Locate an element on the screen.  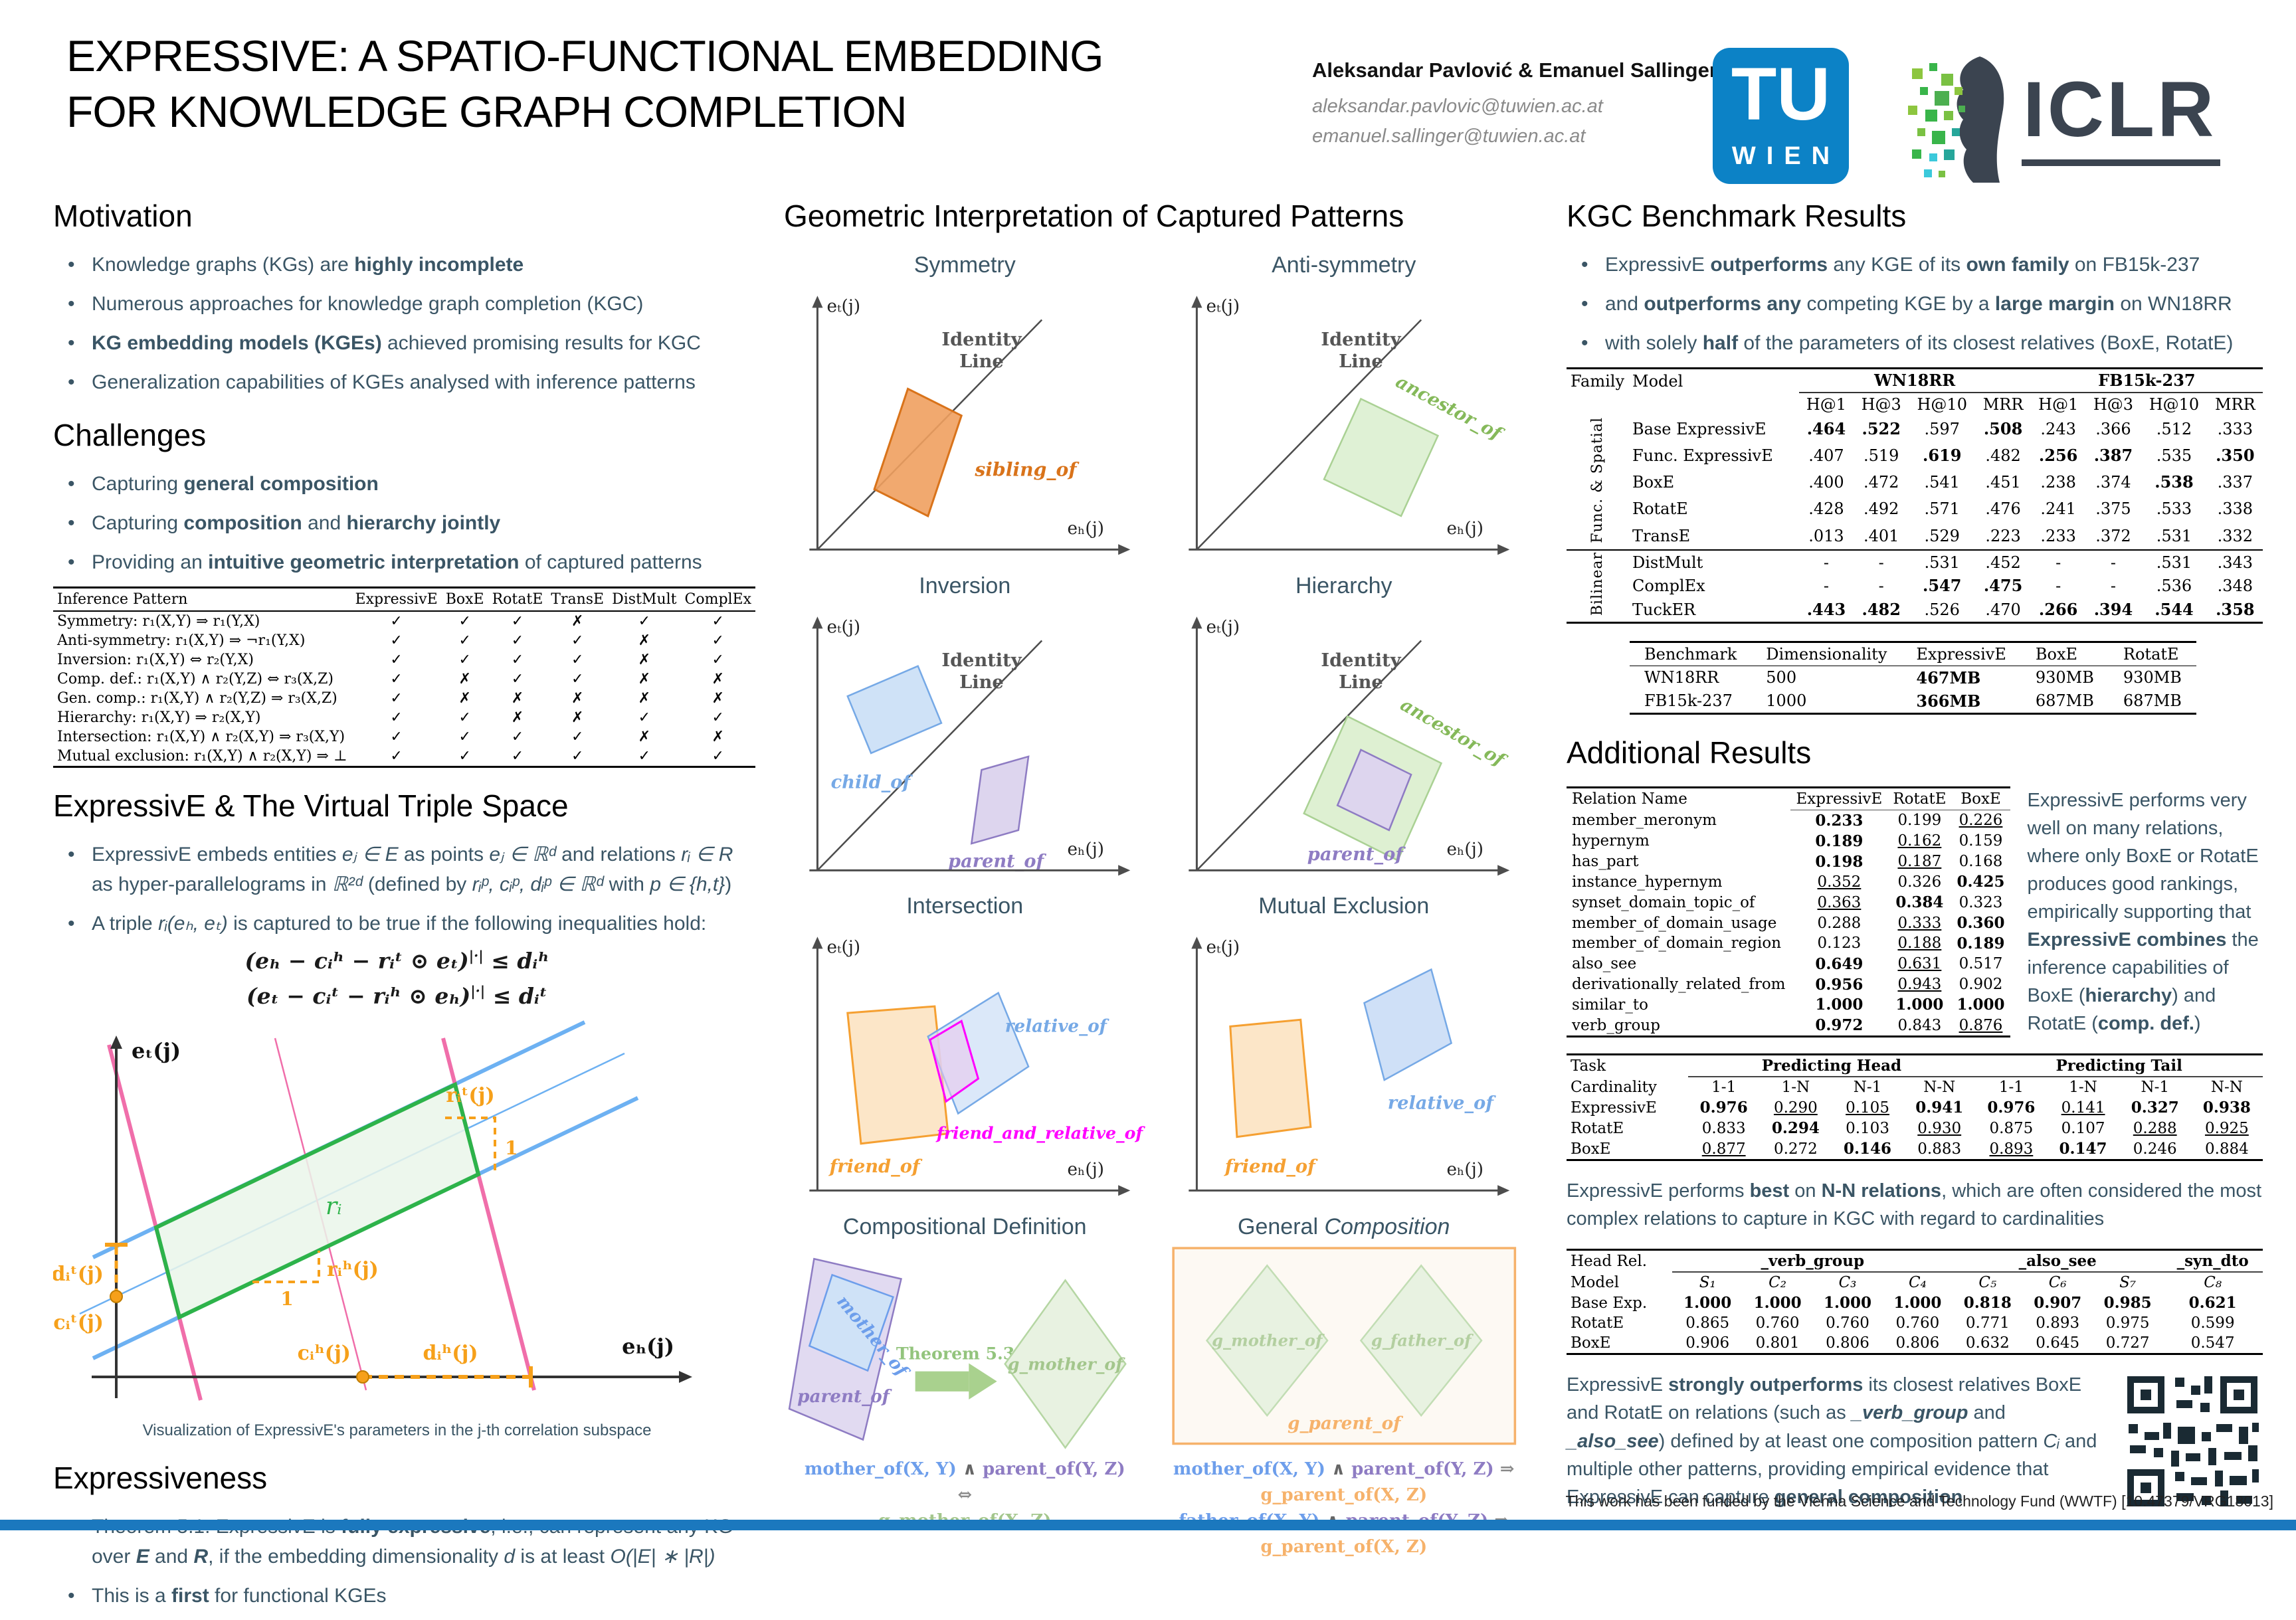
tu-wien-text: WIEN is located at coordinates (1786, 156).